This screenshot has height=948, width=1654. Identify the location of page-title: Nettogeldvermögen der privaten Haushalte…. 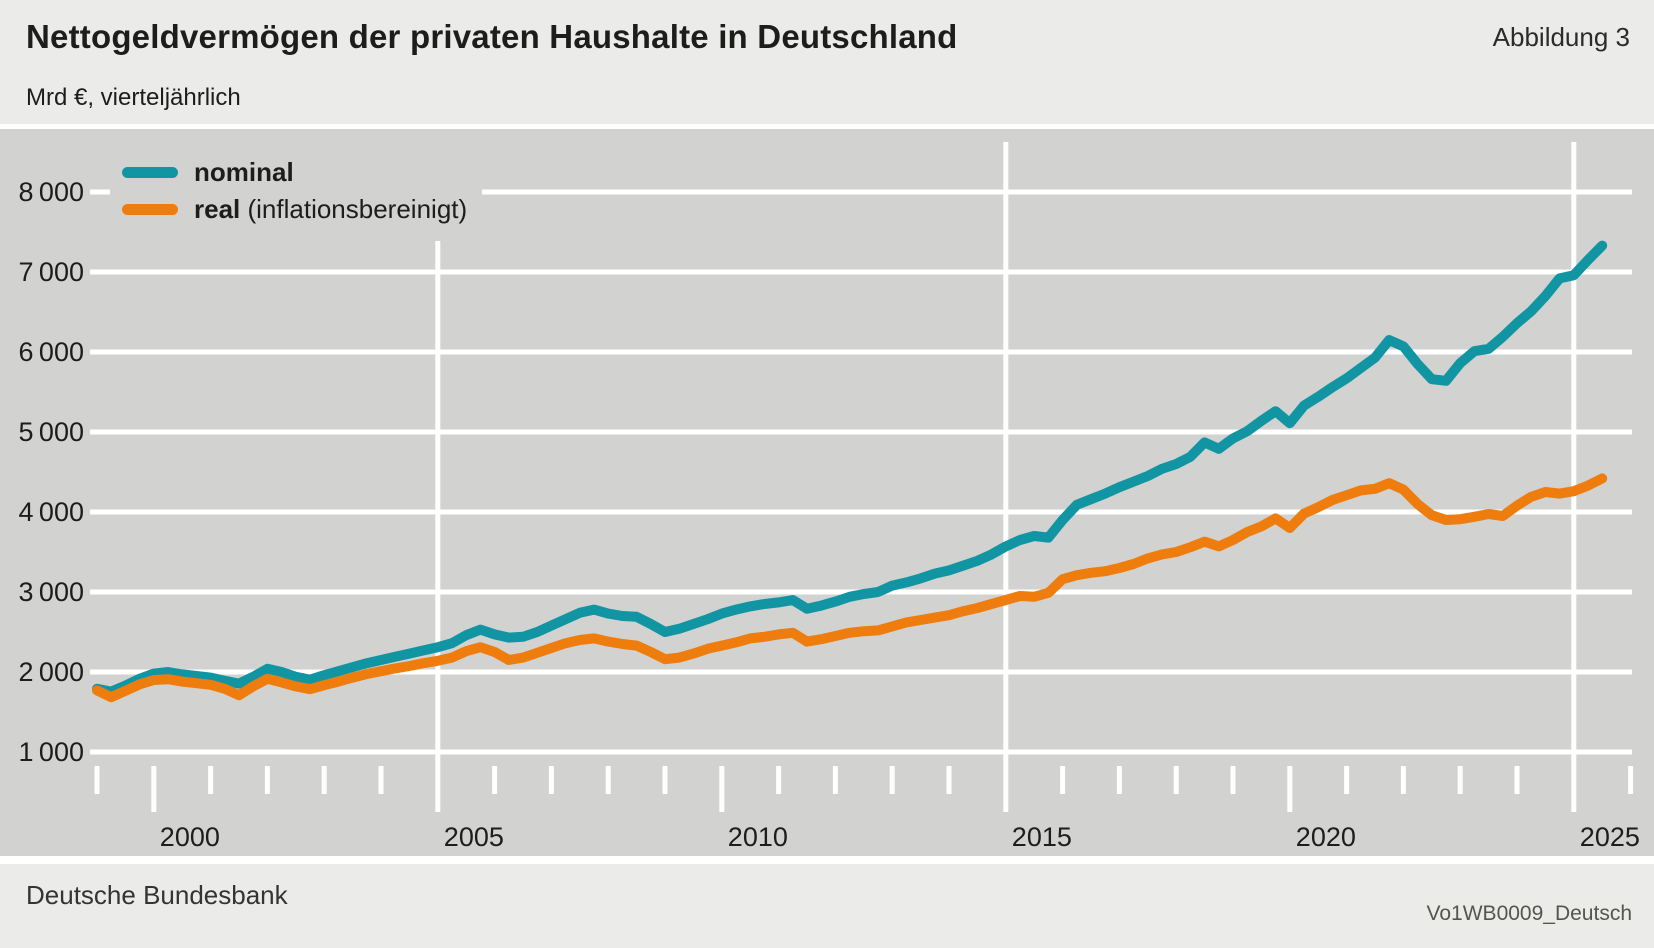
(492, 36).